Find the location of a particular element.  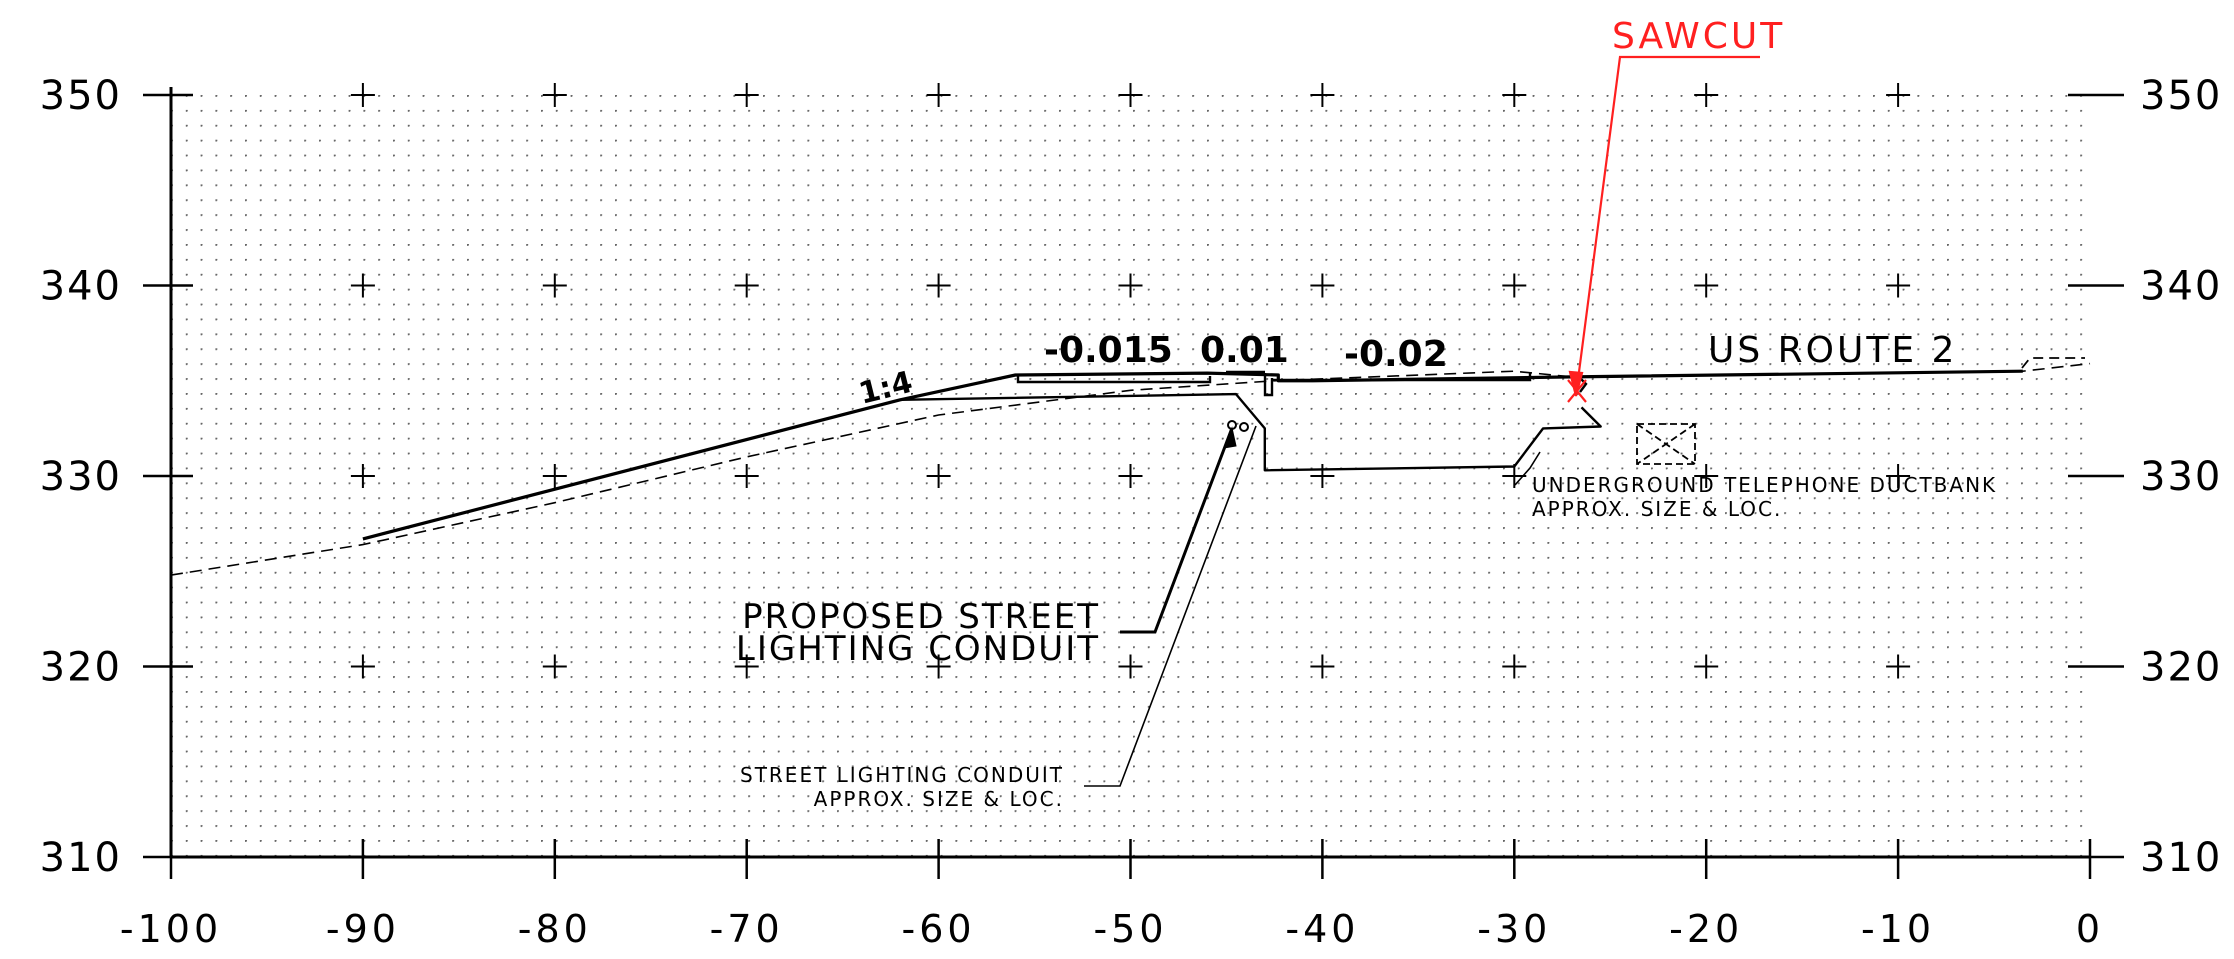

slope-label: 0.01 is located at coordinates (1244, 350).